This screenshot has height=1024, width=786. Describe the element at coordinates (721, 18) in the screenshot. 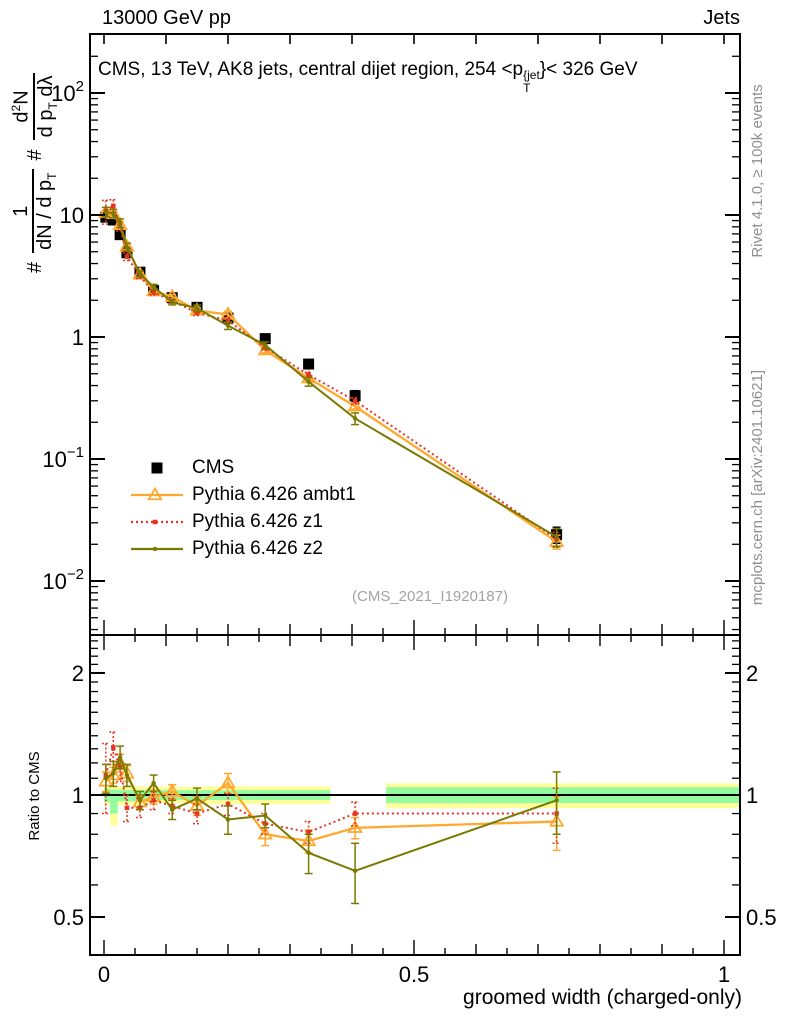

I see `process-label: Jets` at that location.